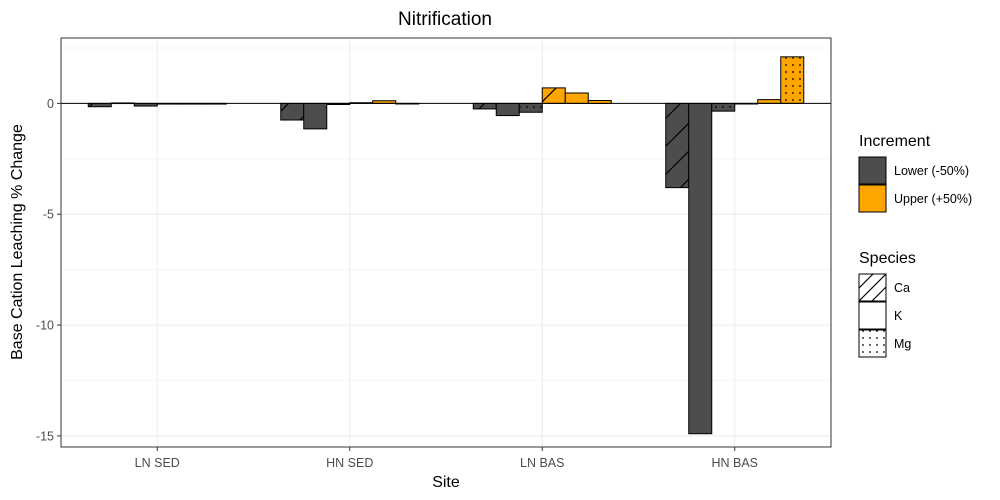 This screenshot has height=500, width=1000. I want to click on increment-legend-title: Increment, so click(895, 141).